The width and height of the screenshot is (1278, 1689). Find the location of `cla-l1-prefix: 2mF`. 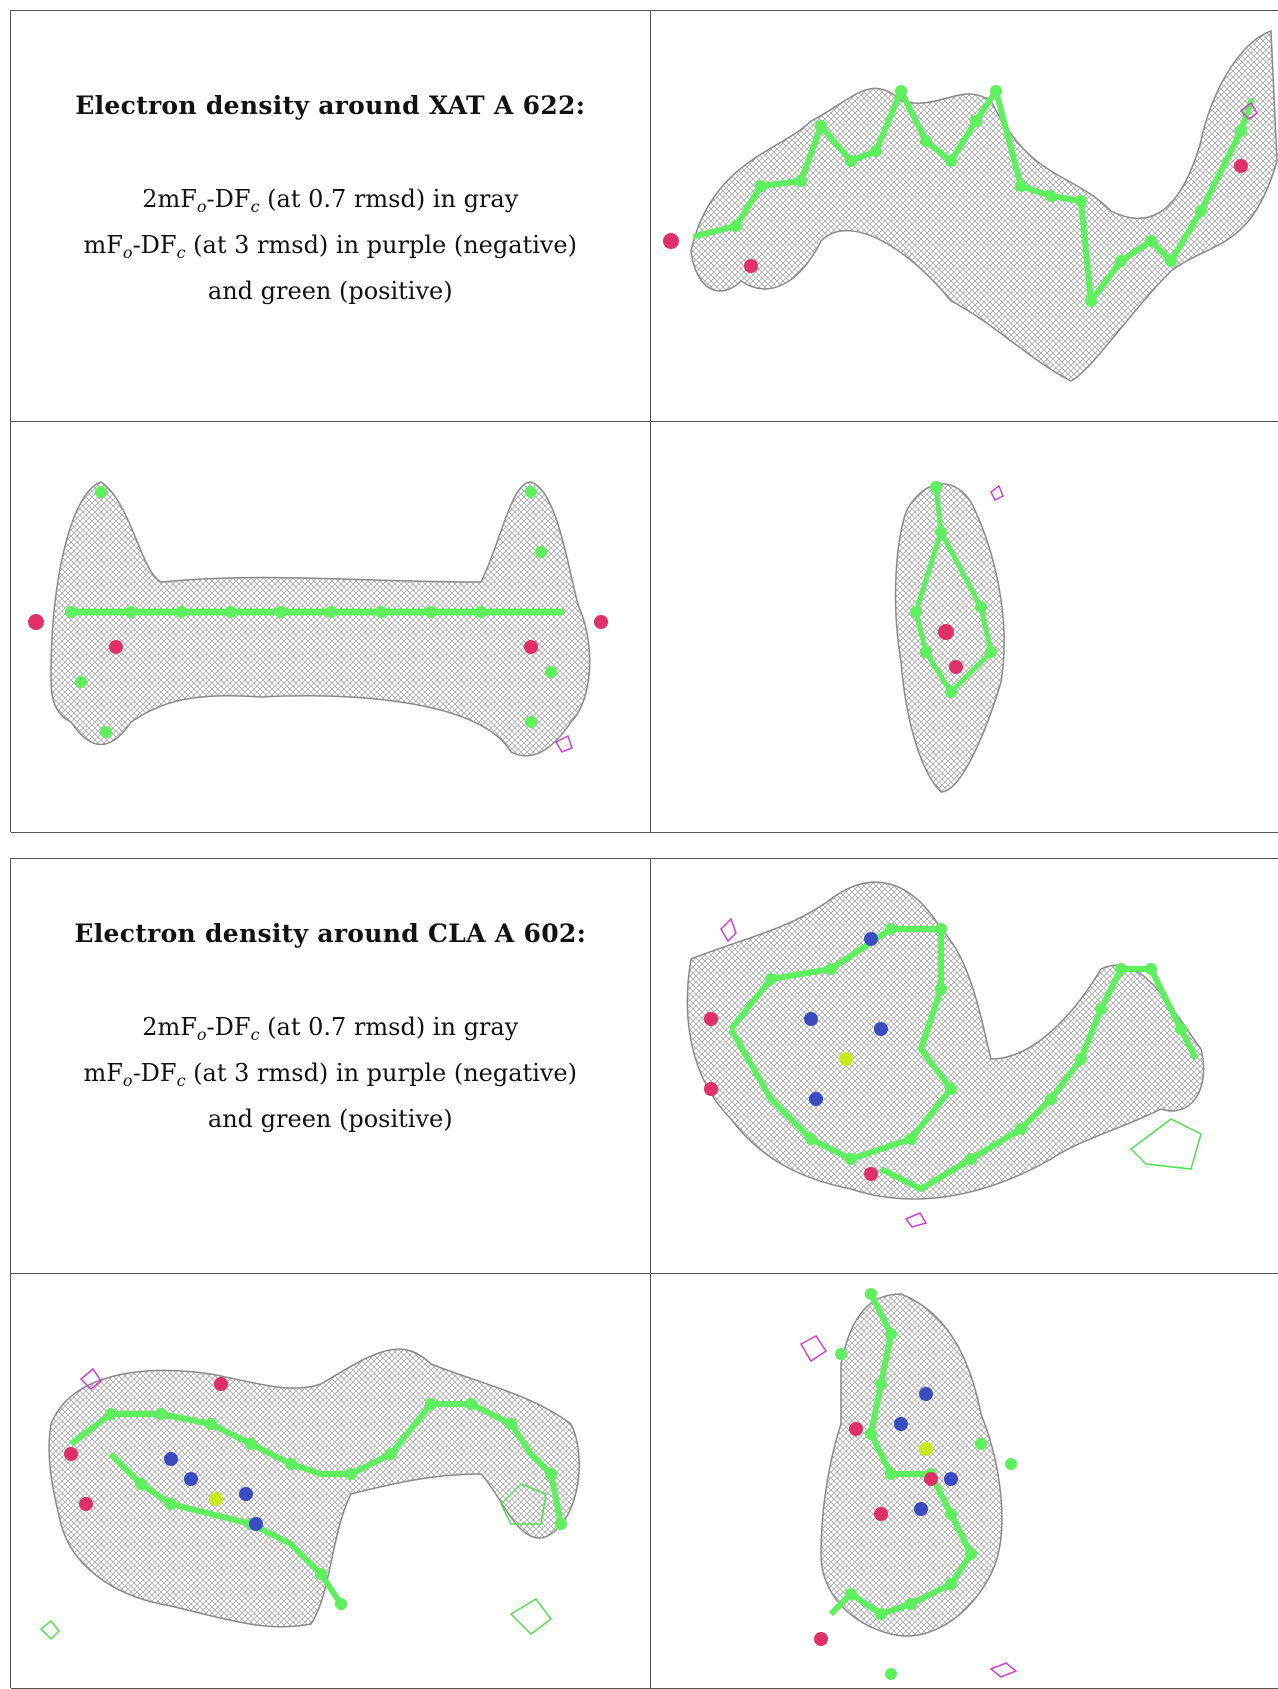

cla-l1-prefix: 2mF is located at coordinates (169, 1027).